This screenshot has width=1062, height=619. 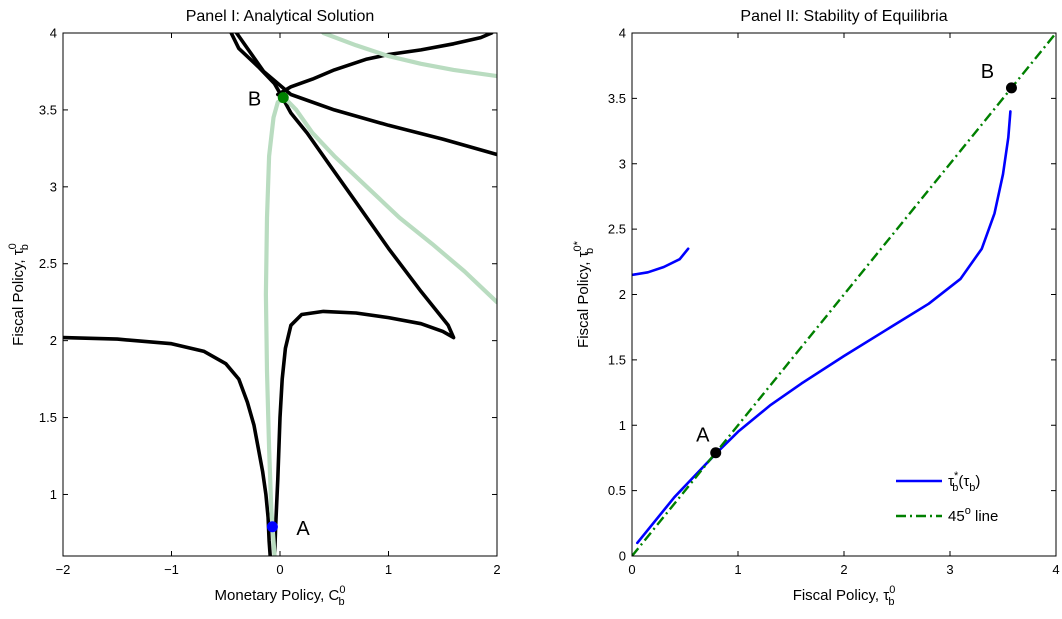 I want to click on chart-title: Panel II: Stability of Equilibria, so click(x=843, y=16).